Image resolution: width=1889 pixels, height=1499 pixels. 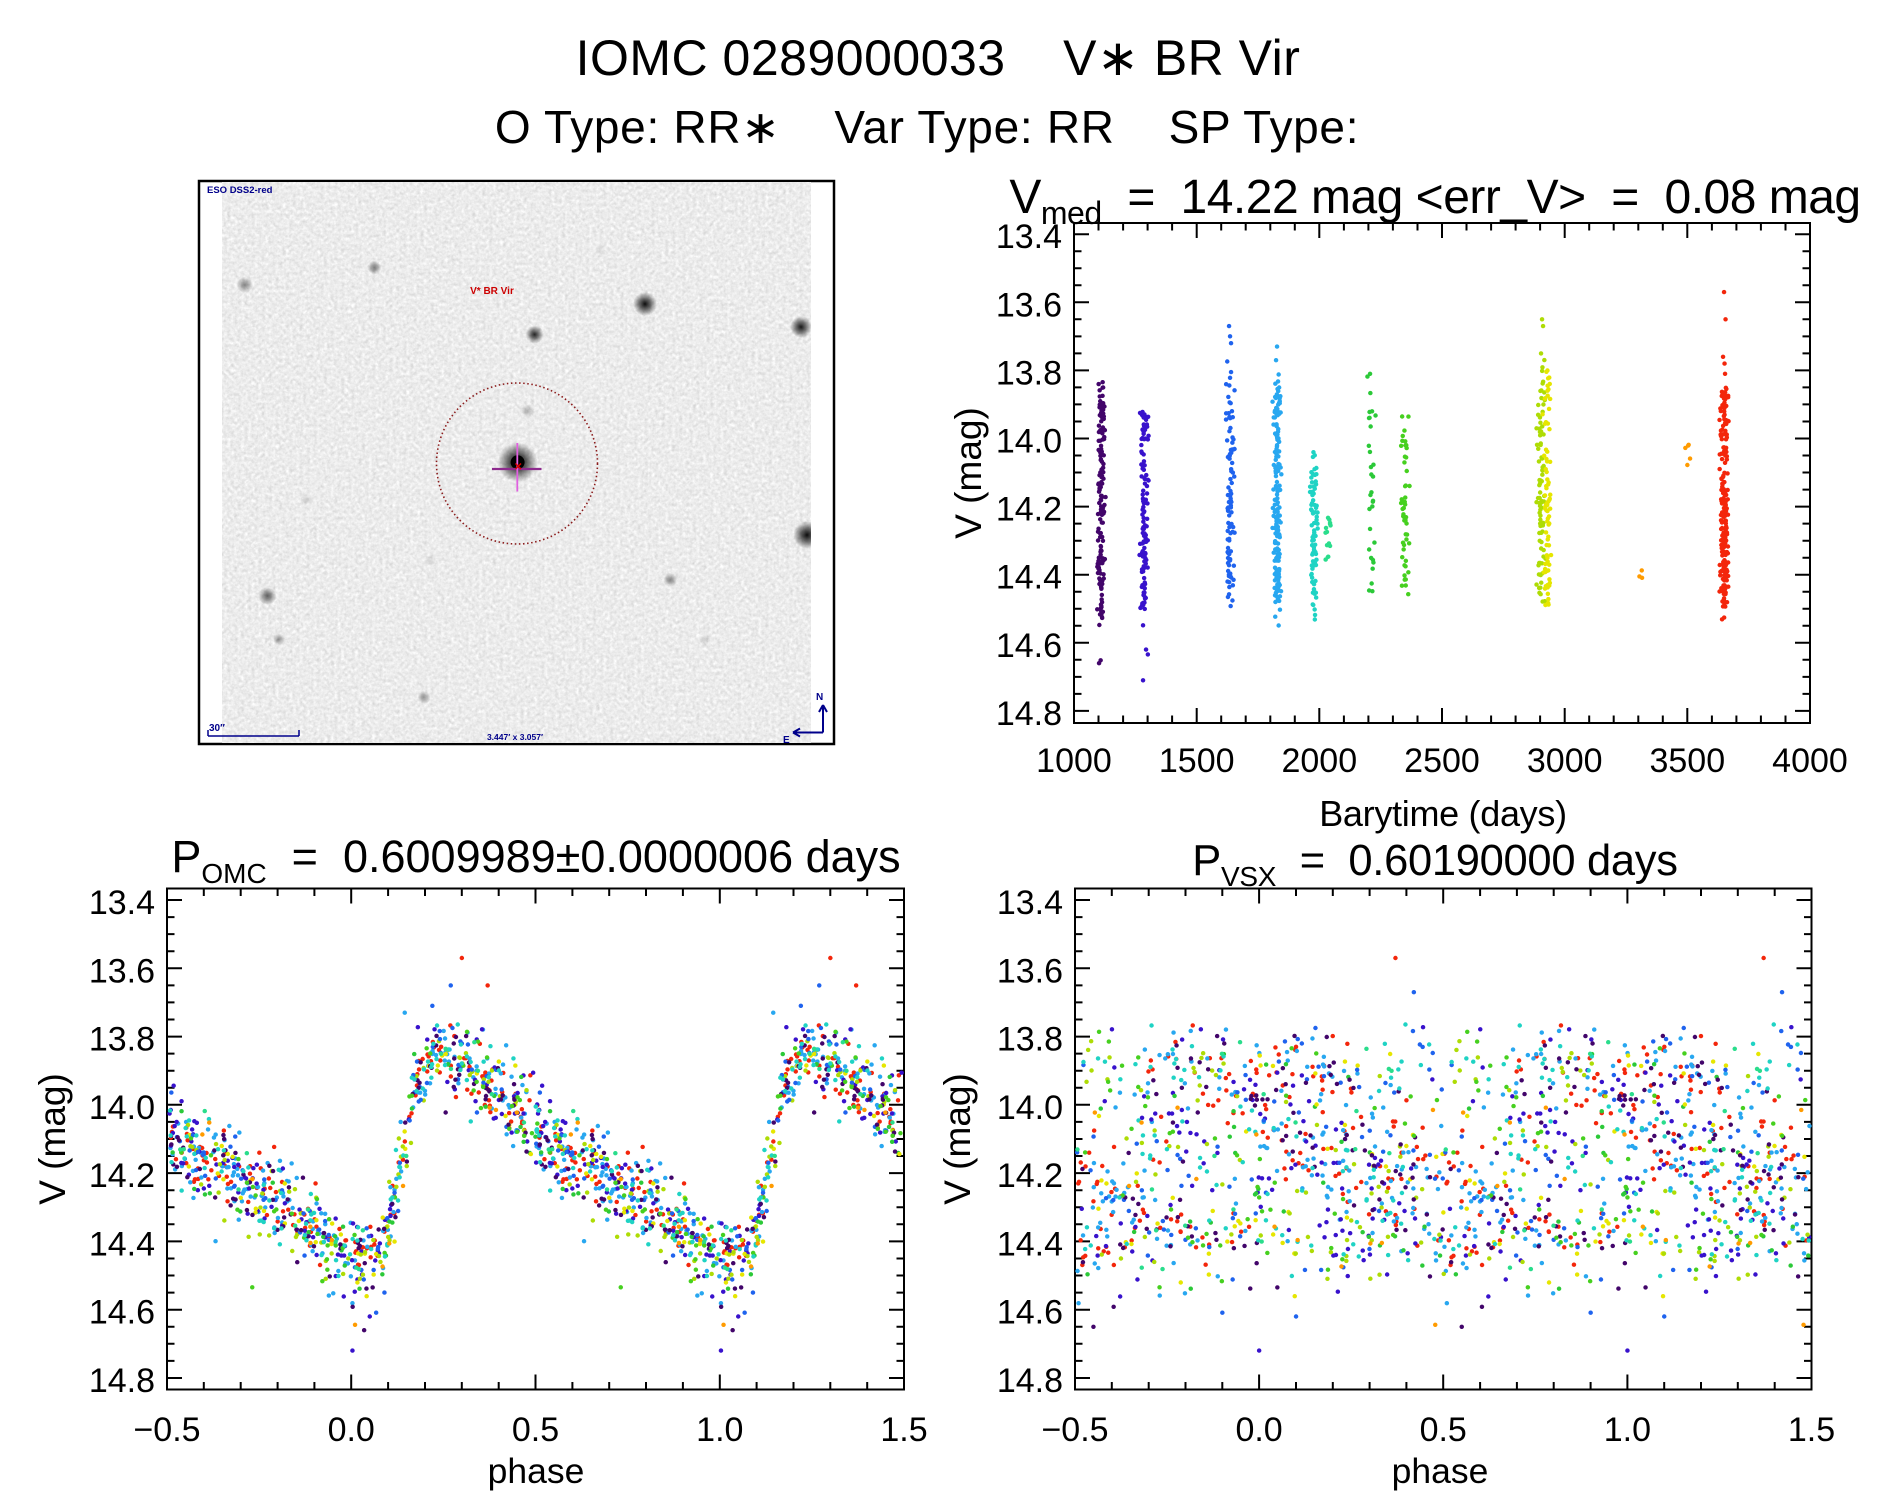 What do you see at coordinates (1319, 761) in the screenshot?
I see `svg-text: 2000` at bounding box center [1319, 761].